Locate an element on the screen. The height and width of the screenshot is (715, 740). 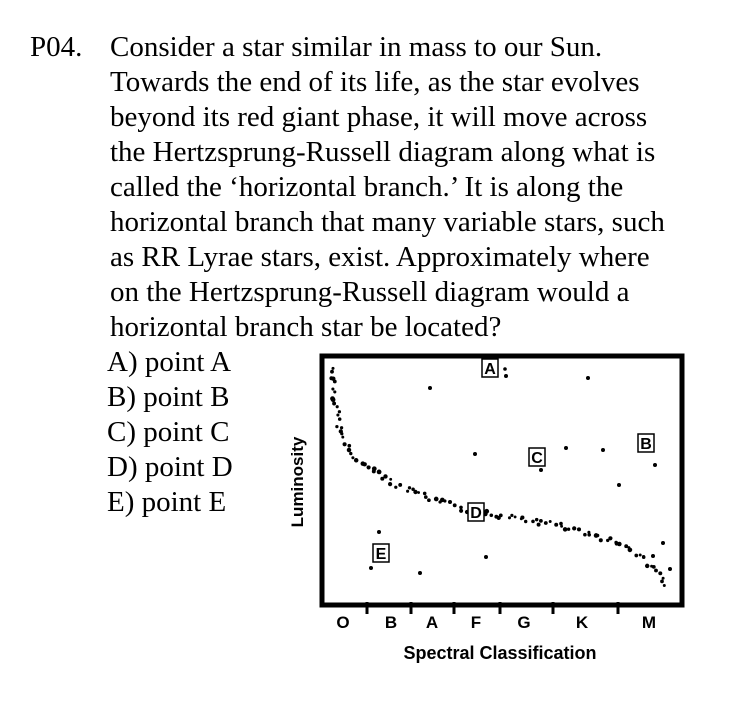
point-b: B is located at coordinates (646, 443).